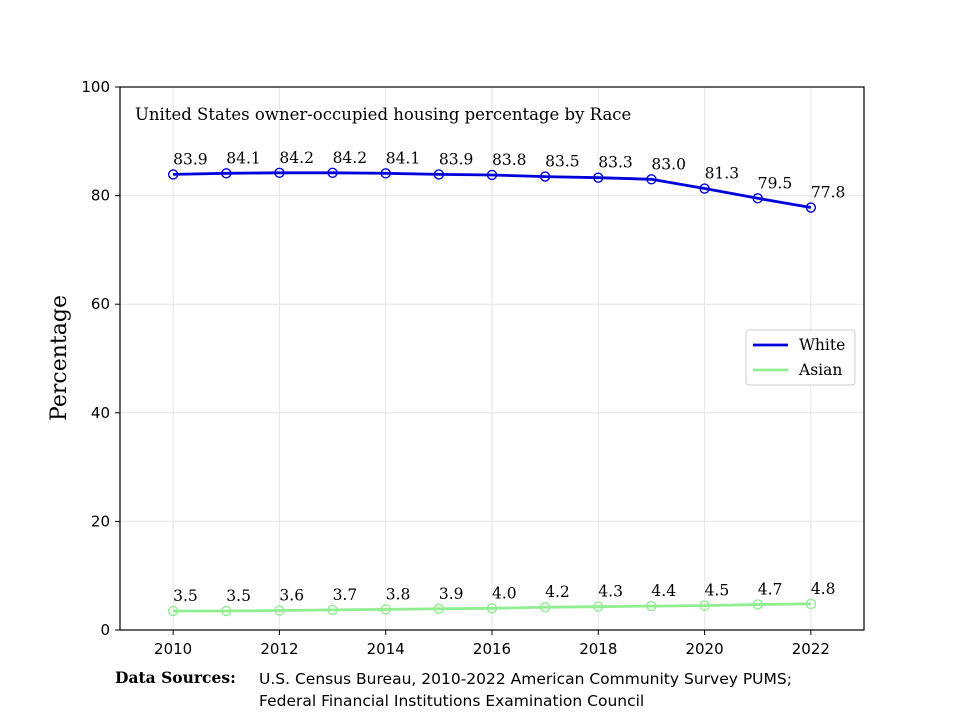 The width and height of the screenshot is (960, 720). I want to click on x-tick-label: 2018, so click(598, 649).